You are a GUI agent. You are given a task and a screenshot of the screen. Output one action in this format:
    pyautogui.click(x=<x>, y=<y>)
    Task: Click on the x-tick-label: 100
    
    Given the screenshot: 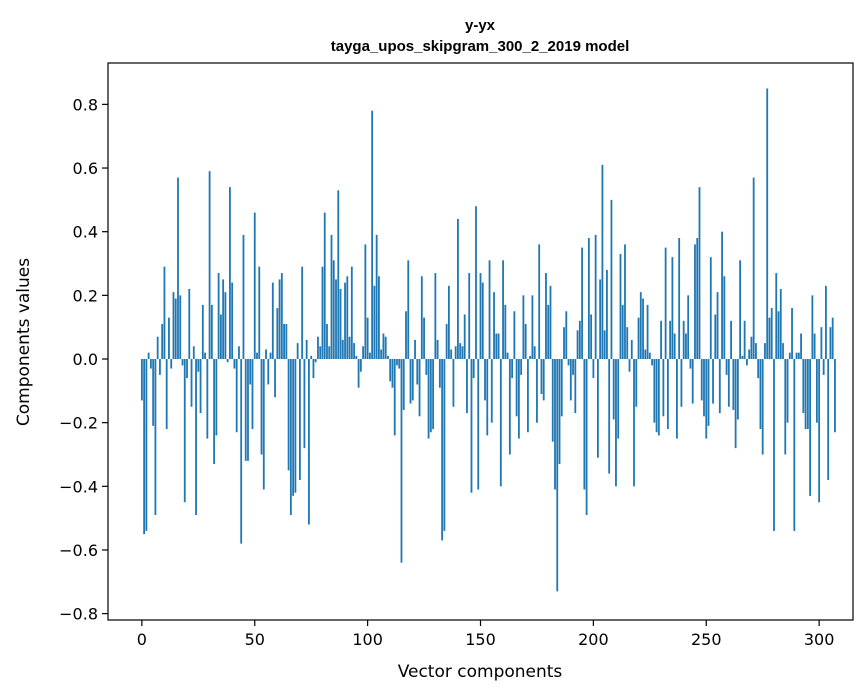 What is the action you would take?
    pyautogui.click(x=367, y=639)
    